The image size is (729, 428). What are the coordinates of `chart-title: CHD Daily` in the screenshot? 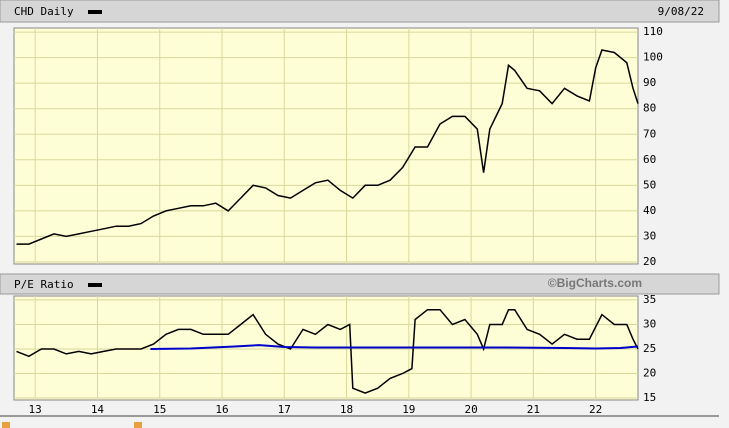 It's located at (44, 11).